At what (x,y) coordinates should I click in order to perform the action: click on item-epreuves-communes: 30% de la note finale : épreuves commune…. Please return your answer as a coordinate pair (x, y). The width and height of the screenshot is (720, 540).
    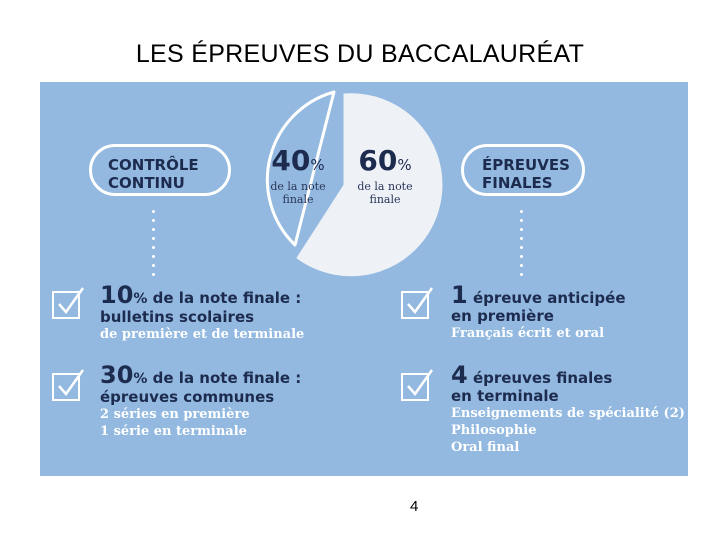
    Looking at the image, I should click on (240, 401).